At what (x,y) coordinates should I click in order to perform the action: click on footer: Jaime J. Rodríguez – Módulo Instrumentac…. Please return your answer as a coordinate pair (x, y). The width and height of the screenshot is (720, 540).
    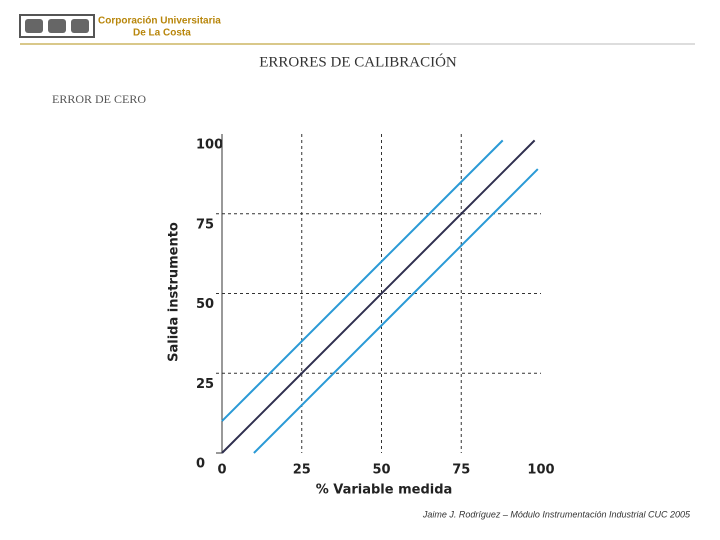
    Looking at the image, I should click on (556, 514).